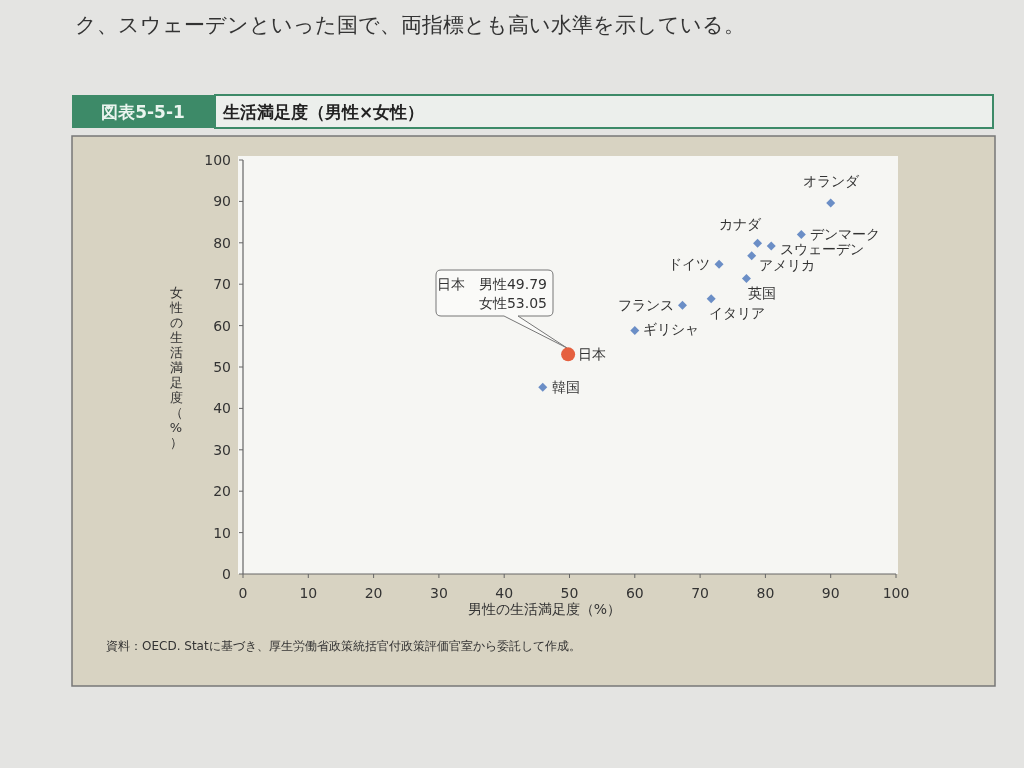 The image size is (1024, 768). Describe the element at coordinates (569, 593) in the screenshot. I see `x-tick-label: 50` at that location.